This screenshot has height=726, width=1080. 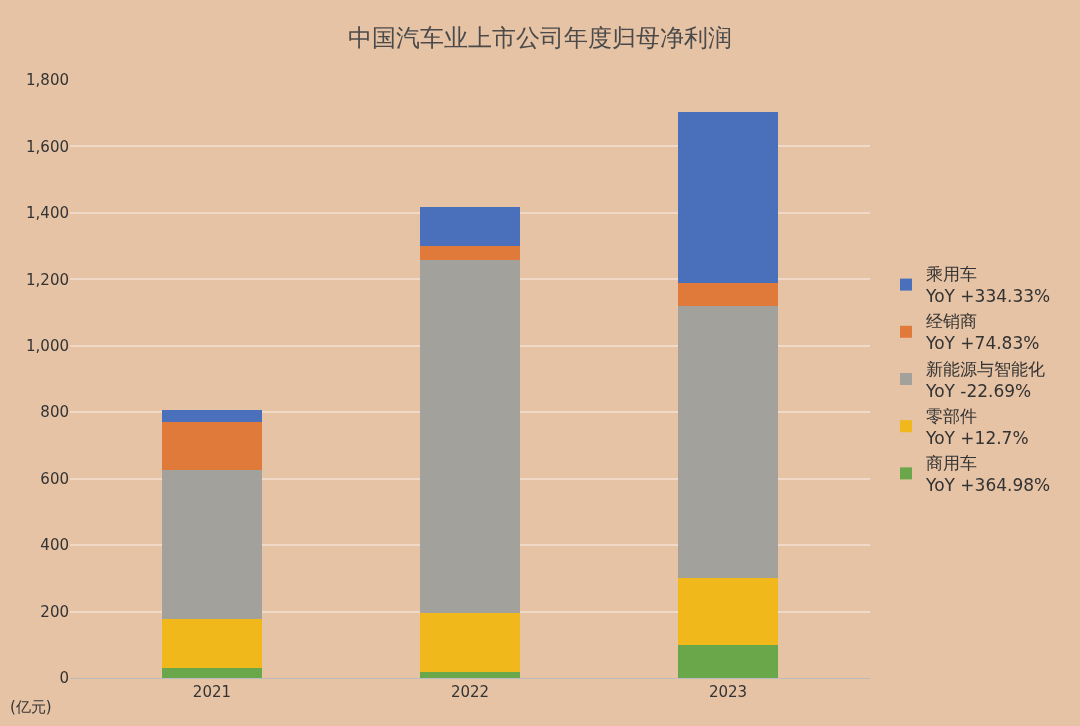 What do you see at coordinates (31, 707) in the screenshot?
I see `y-axis-title: (亿元)` at bounding box center [31, 707].